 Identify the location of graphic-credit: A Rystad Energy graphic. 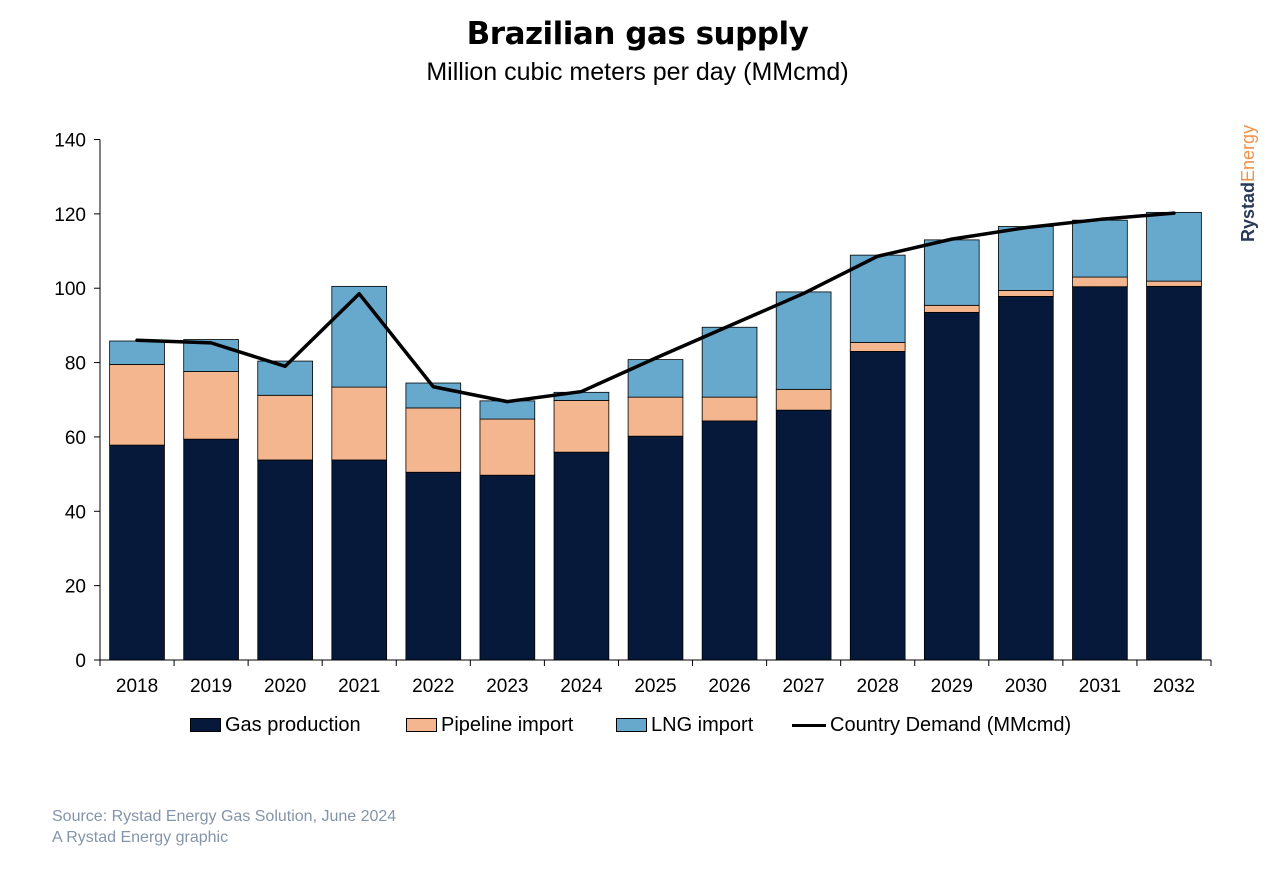
(140, 837).